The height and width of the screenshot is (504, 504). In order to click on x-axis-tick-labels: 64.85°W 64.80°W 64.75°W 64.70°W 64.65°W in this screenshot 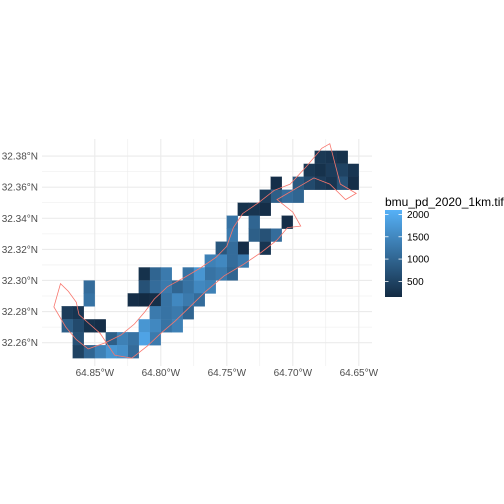, I will do `click(227, 373)`.